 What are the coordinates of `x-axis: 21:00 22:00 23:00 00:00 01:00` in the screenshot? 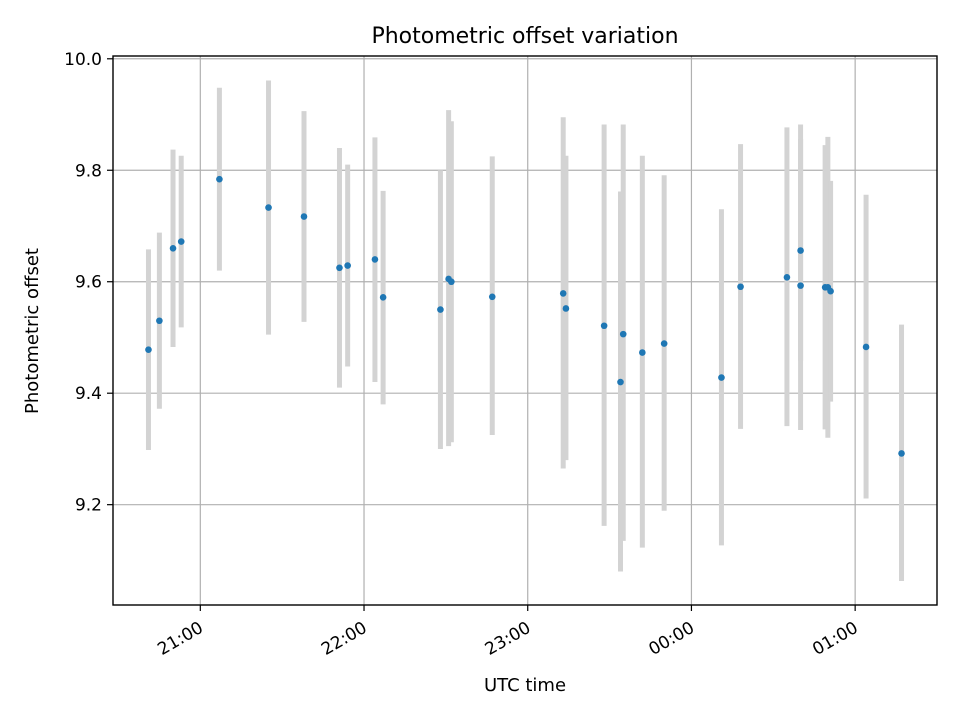 It's located at (508, 632).